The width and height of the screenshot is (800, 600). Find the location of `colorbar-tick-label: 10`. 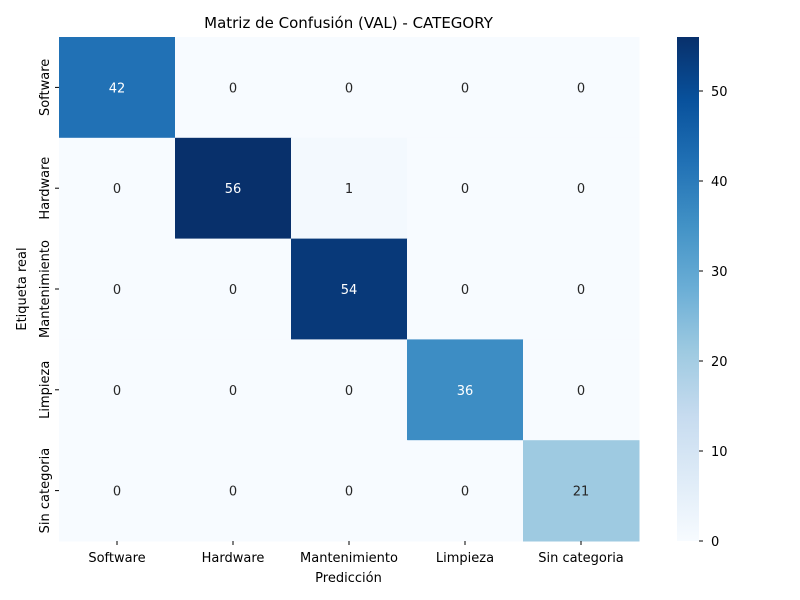

colorbar-tick-label: 10 is located at coordinates (719, 452).